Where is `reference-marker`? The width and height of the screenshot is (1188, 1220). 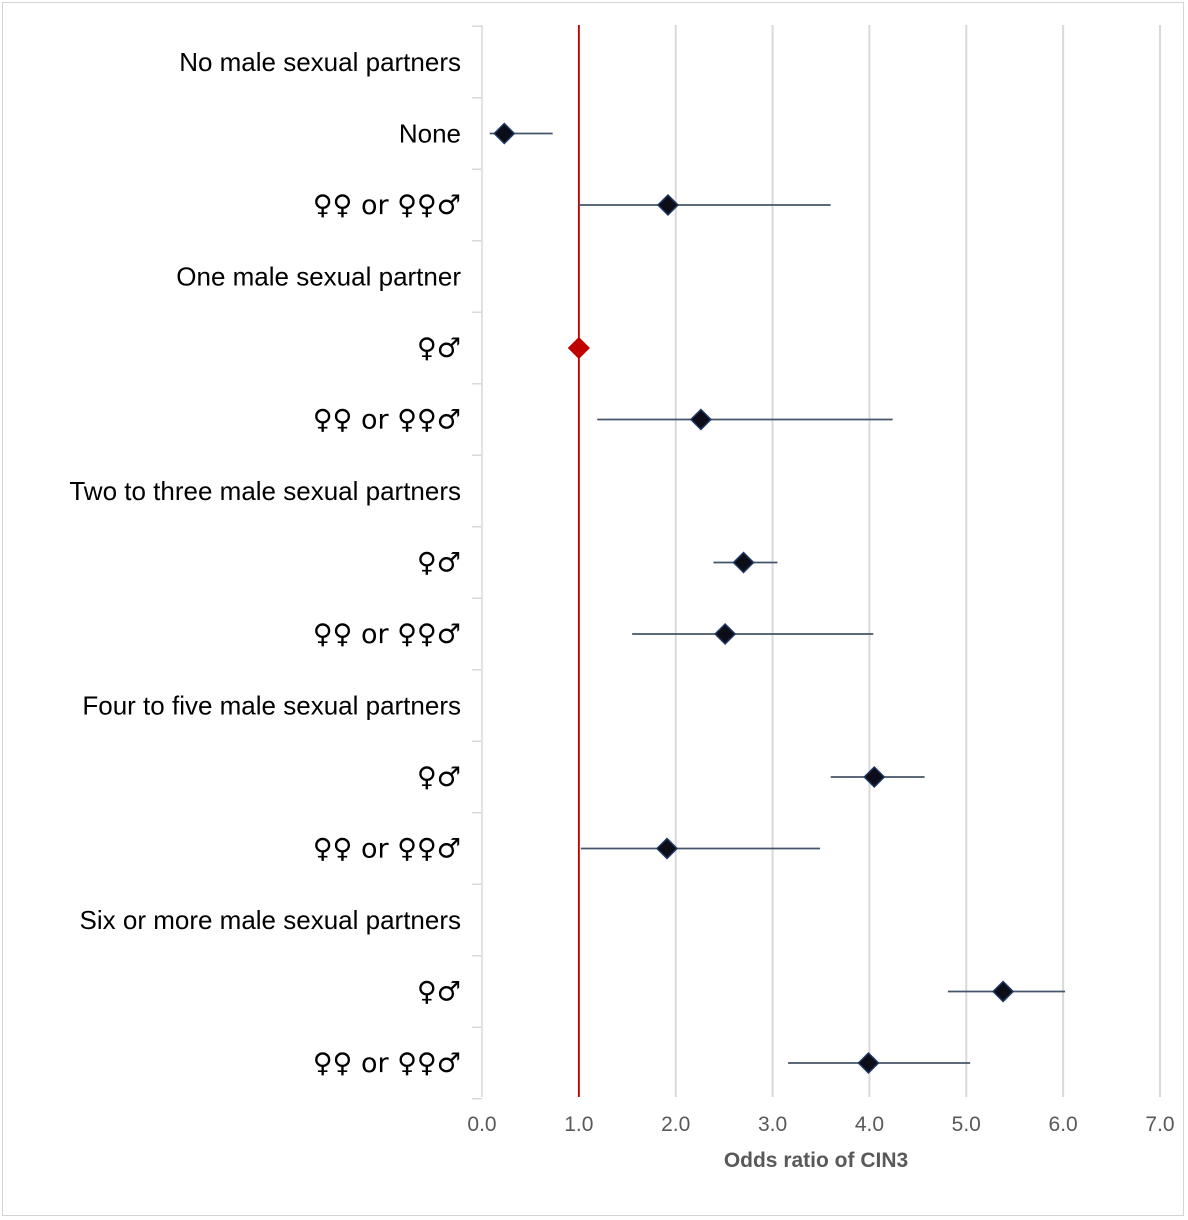
reference-marker is located at coordinates (578, 348).